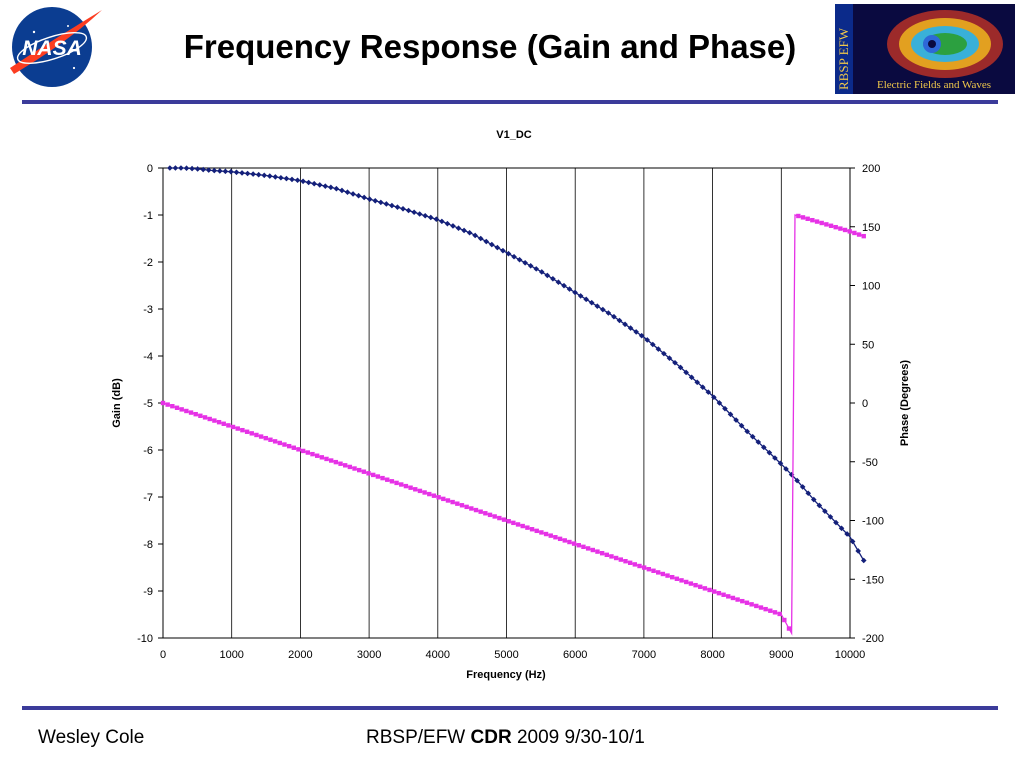 This screenshot has height=768, width=1024. What do you see at coordinates (117, 403) in the screenshot?
I see `y-axis-label: Gain (dB)` at bounding box center [117, 403].